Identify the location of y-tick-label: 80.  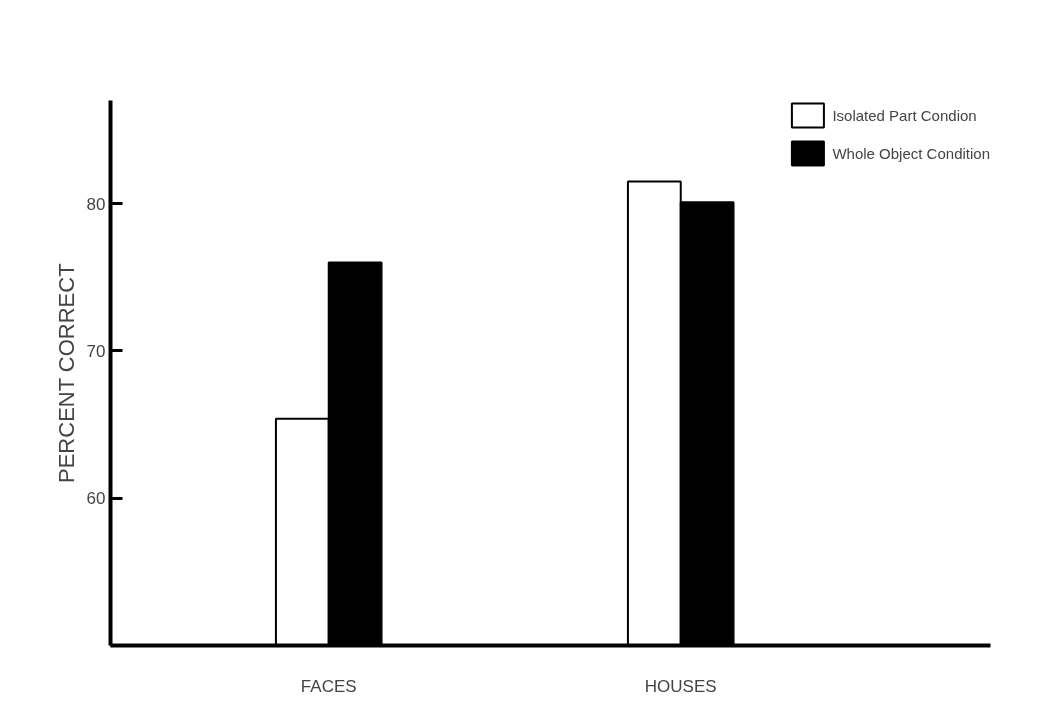
(96, 204).